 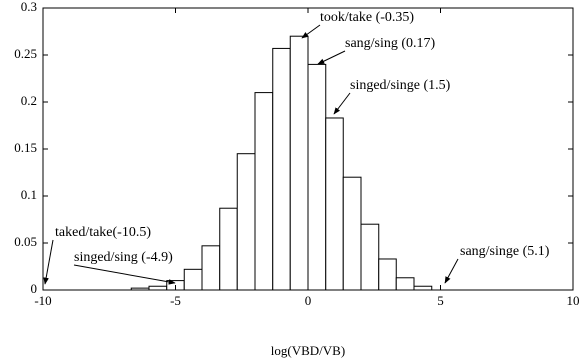 What do you see at coordinates (308, 350) in the screenshot?
I see `x-axis-label: log(VBD/VB)` at bounding box center [308, 350].